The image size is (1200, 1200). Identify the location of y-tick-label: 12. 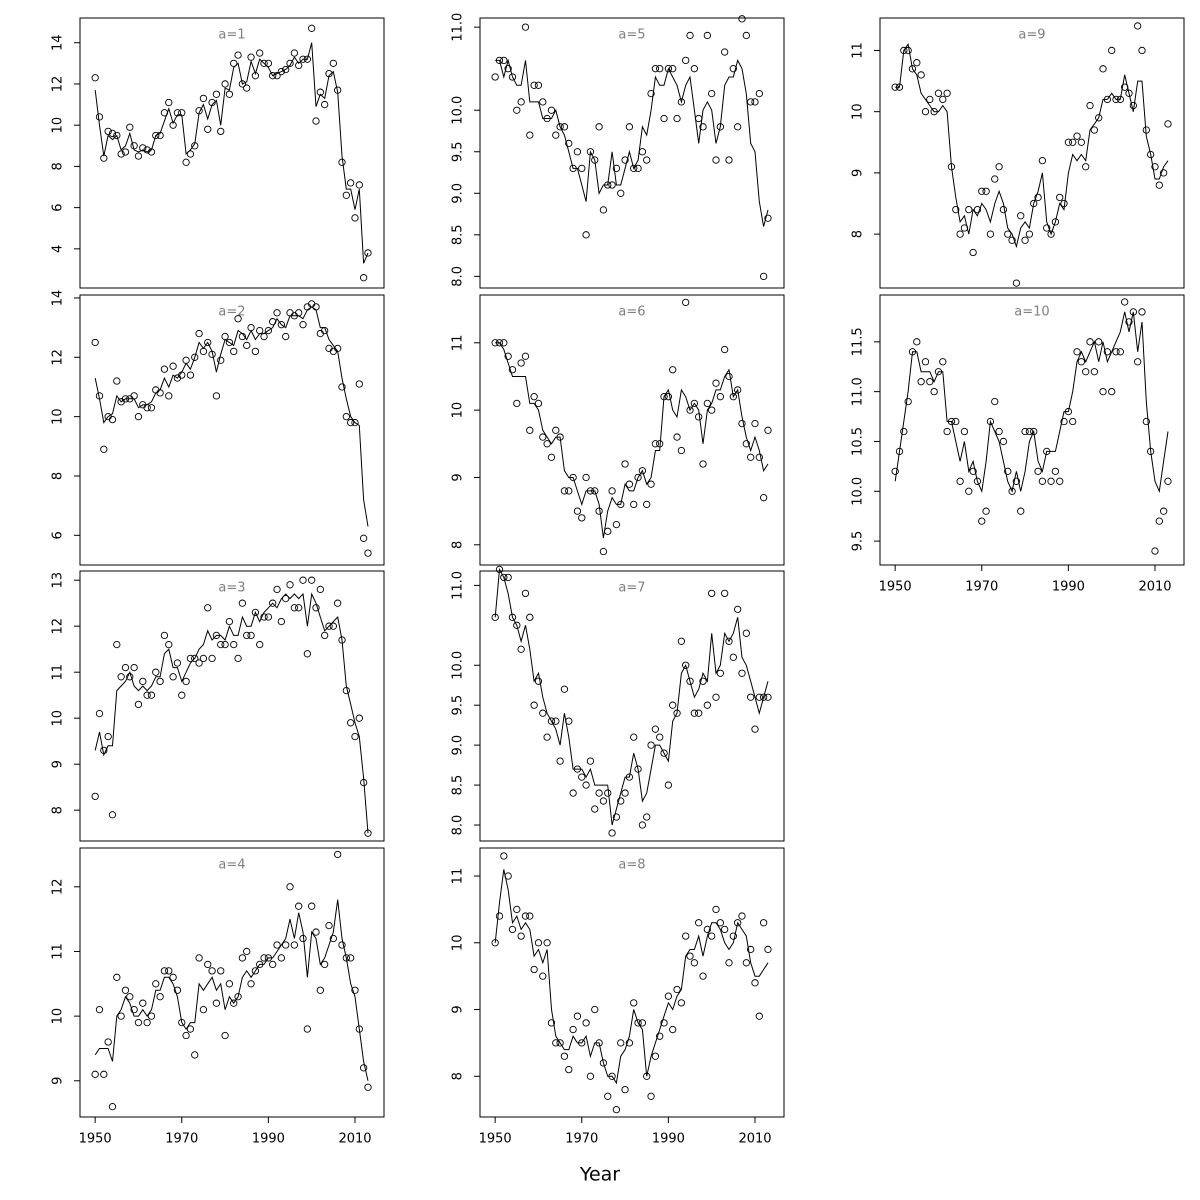
(58, 887).